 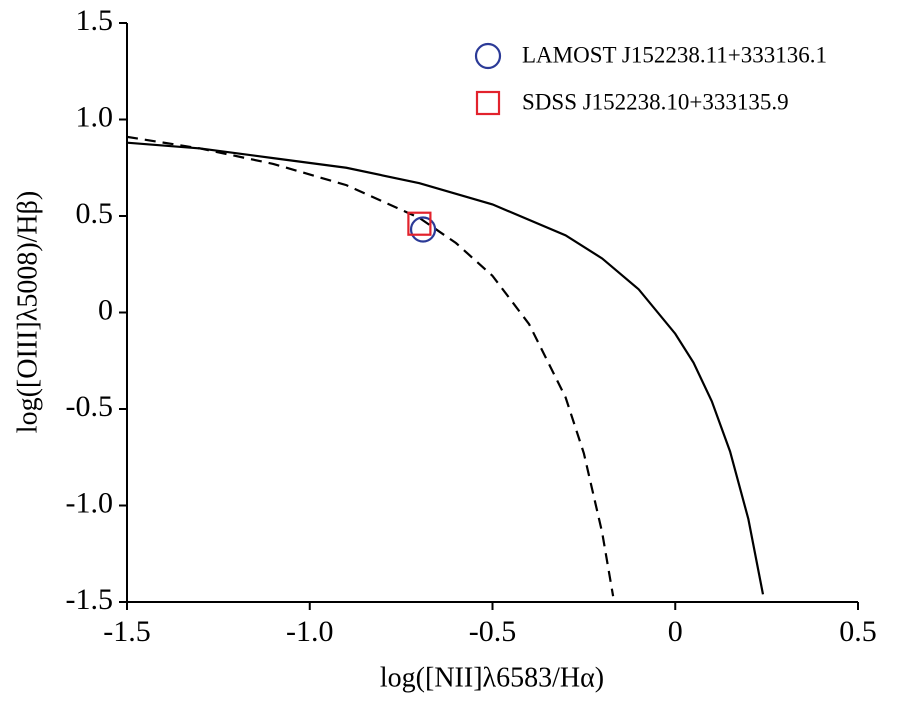 What do you see at coordinates (493, 631) in the screenshot?
I see `x-tick-label: -0.5` at bounding box center [493, 631].